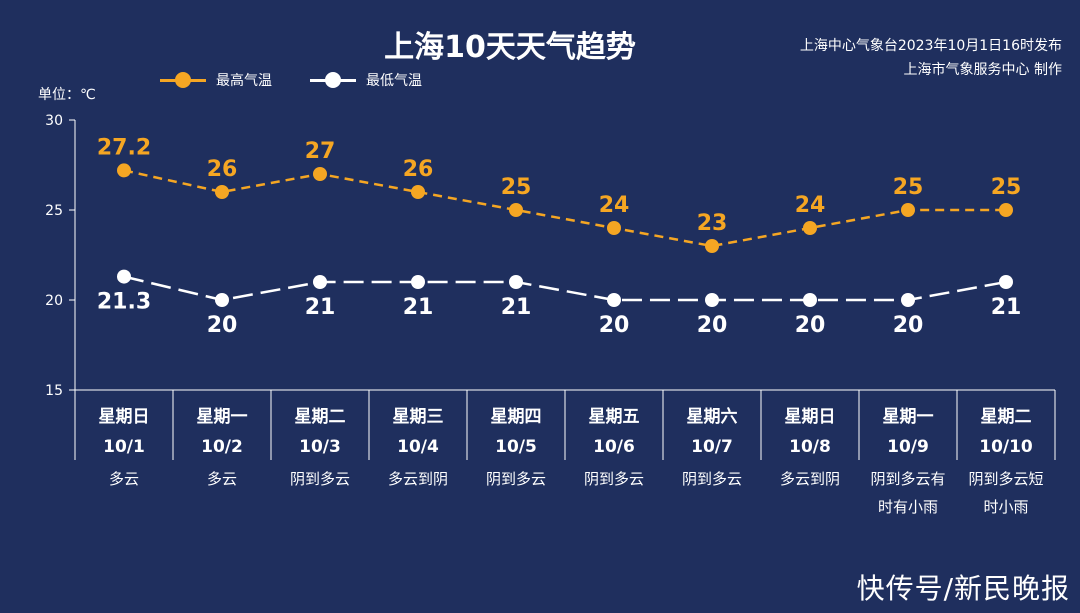 The image size is (1080, 613). I want to click on chart-title: 上海10天天气趋势, so click(510, 47).